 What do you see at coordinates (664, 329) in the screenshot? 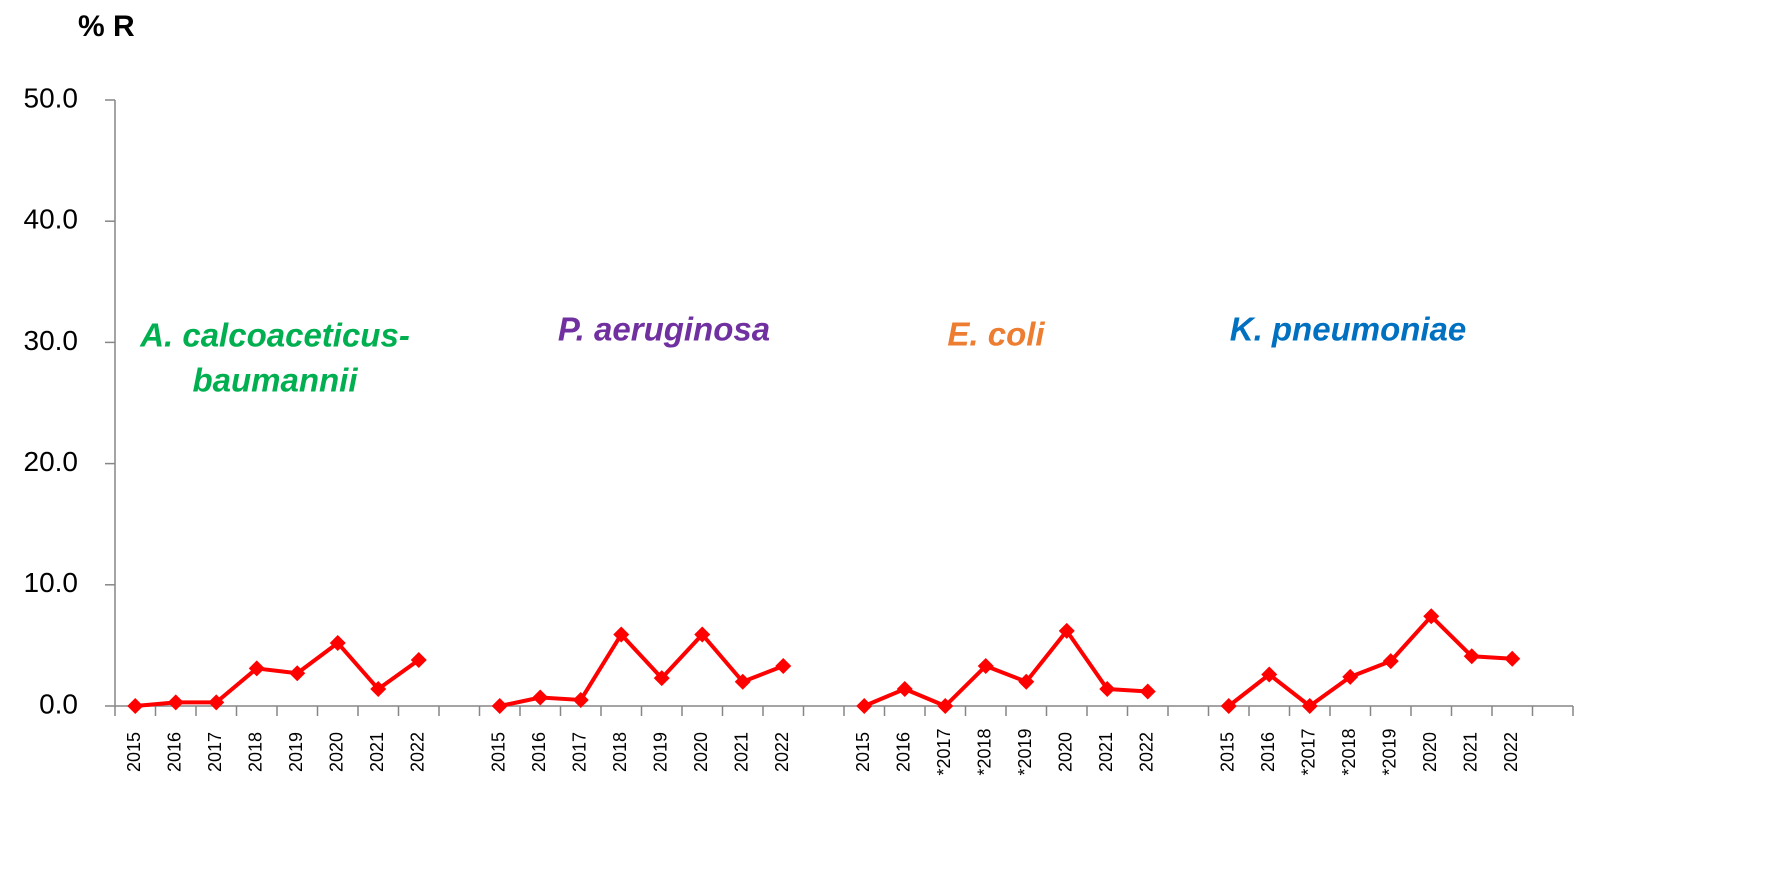
I see `group-label: P. aeruginosa` at bounding box center [664, 329].